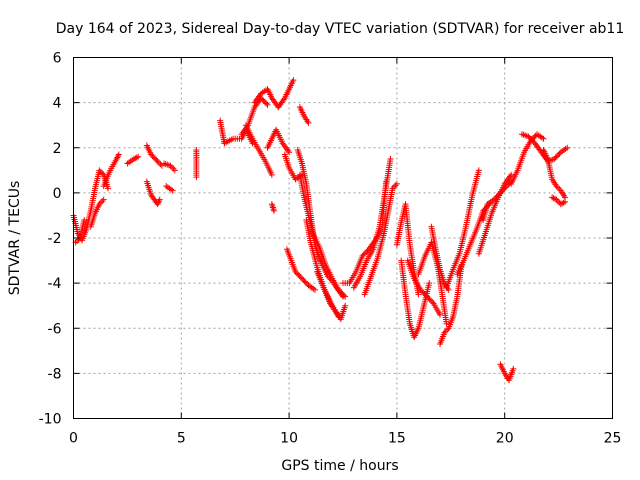  I want to click on y-tick-label: 2, so click(57, 149).